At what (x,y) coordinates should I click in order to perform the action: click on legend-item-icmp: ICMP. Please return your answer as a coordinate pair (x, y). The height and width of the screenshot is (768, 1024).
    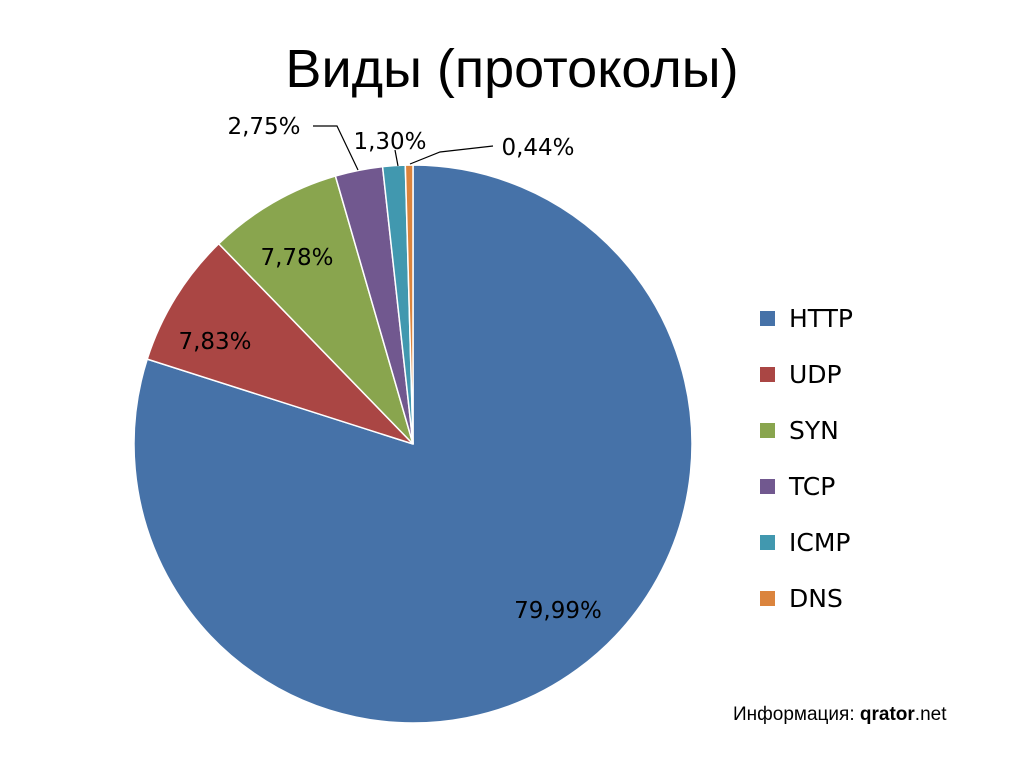
    Looking at the image, I should click on (806, 542).